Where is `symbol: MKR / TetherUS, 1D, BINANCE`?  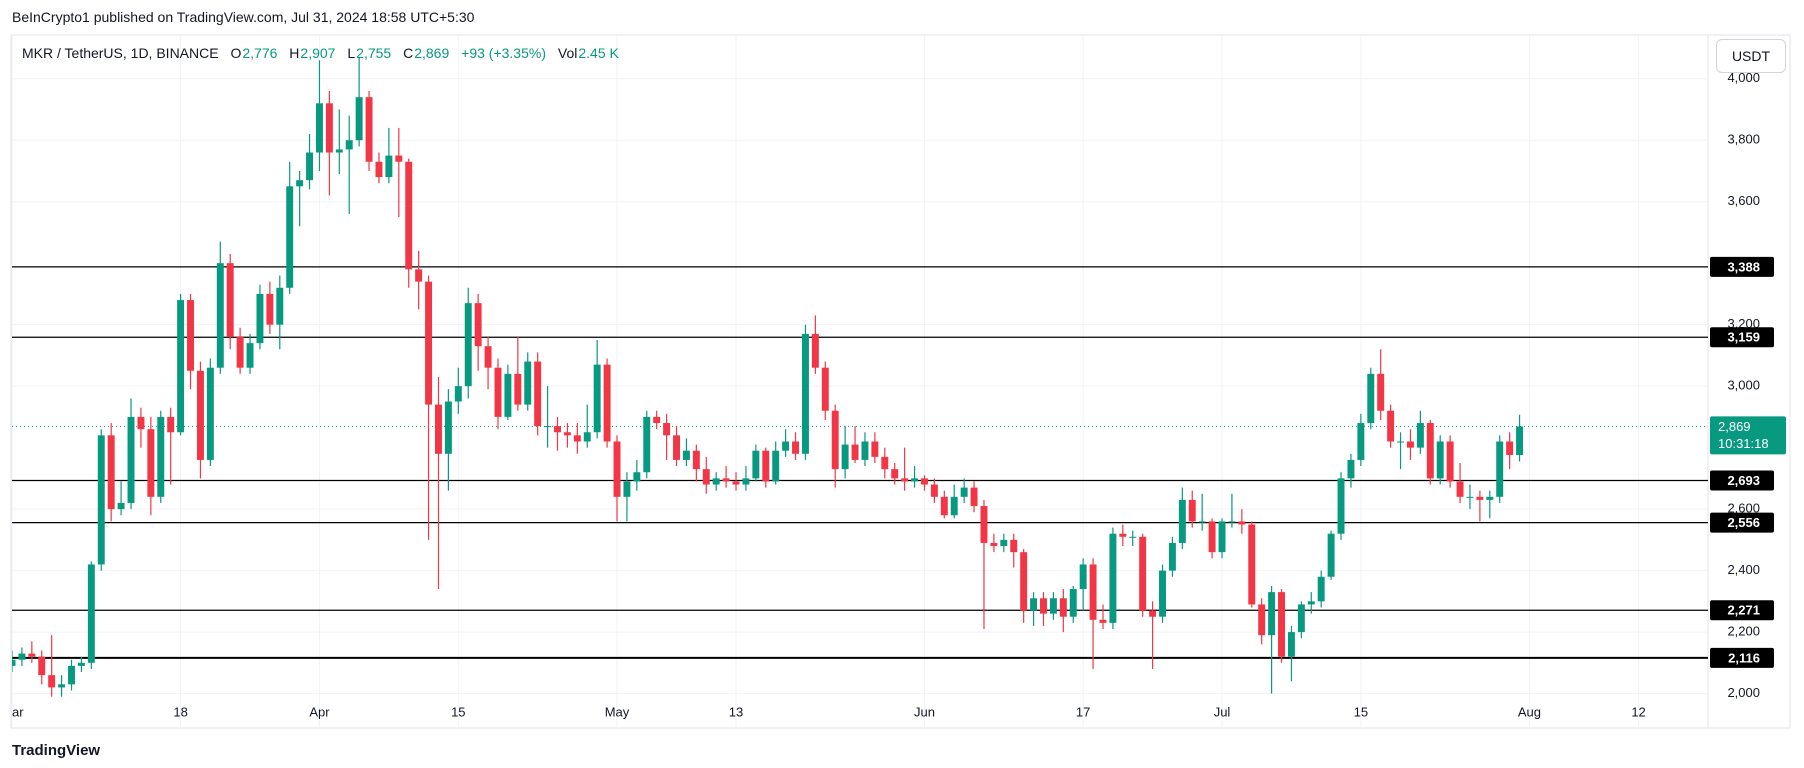 symbol: MKR / TetherUS, 1D, BINANCE is located at coordinates (120, 53).